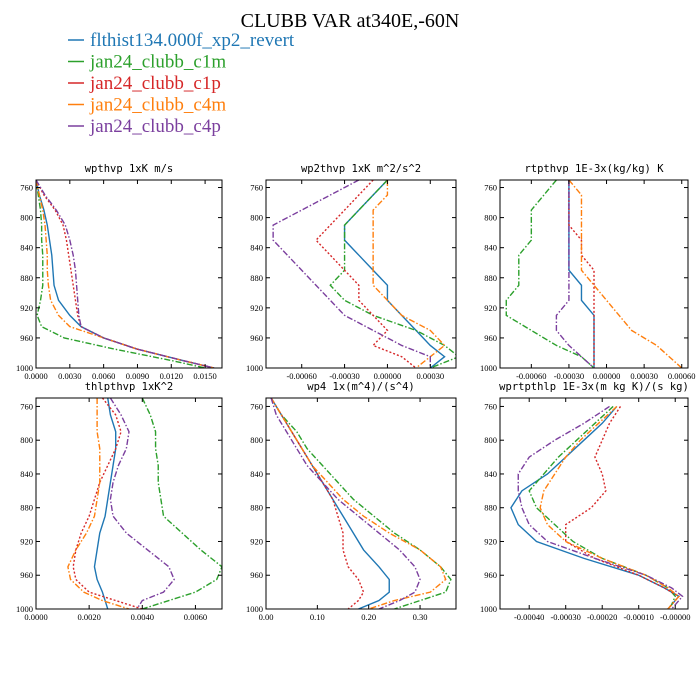  I want to click on x-tick-label: -0.00020, so click(602, 617).